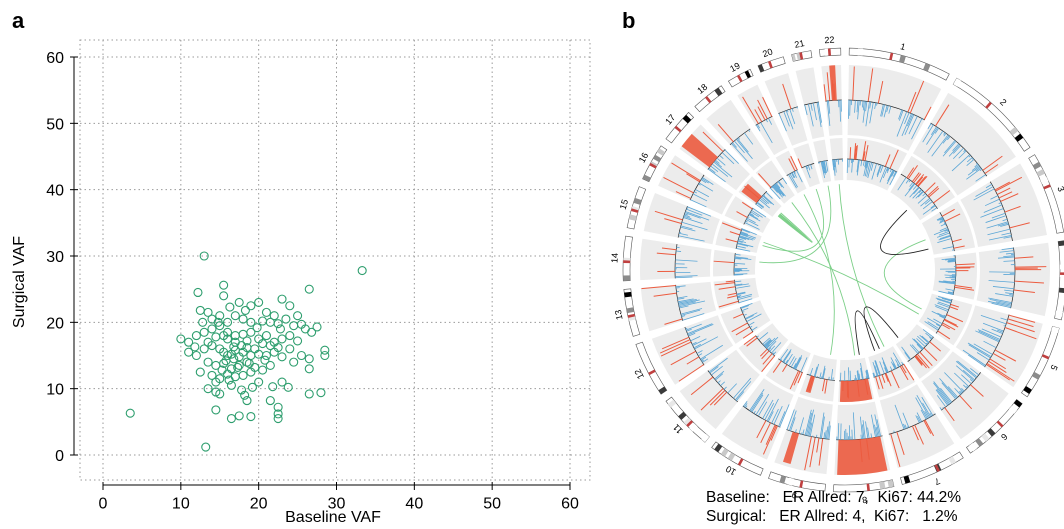 The height and width of the screenshot is (529, 1064). Describe the element at coordinates (627, 262) in the screenshot. I see `centromere` at that location.